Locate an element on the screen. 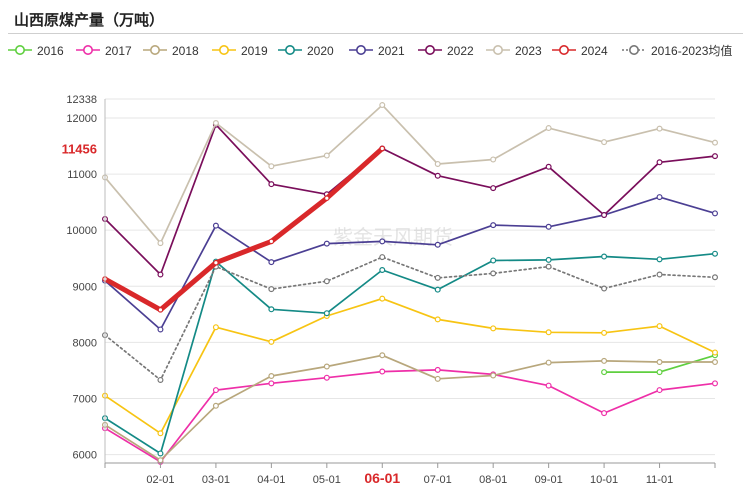 The width and height of the screenshot is (755, 490). series-line is located at coordinates (243, 229).